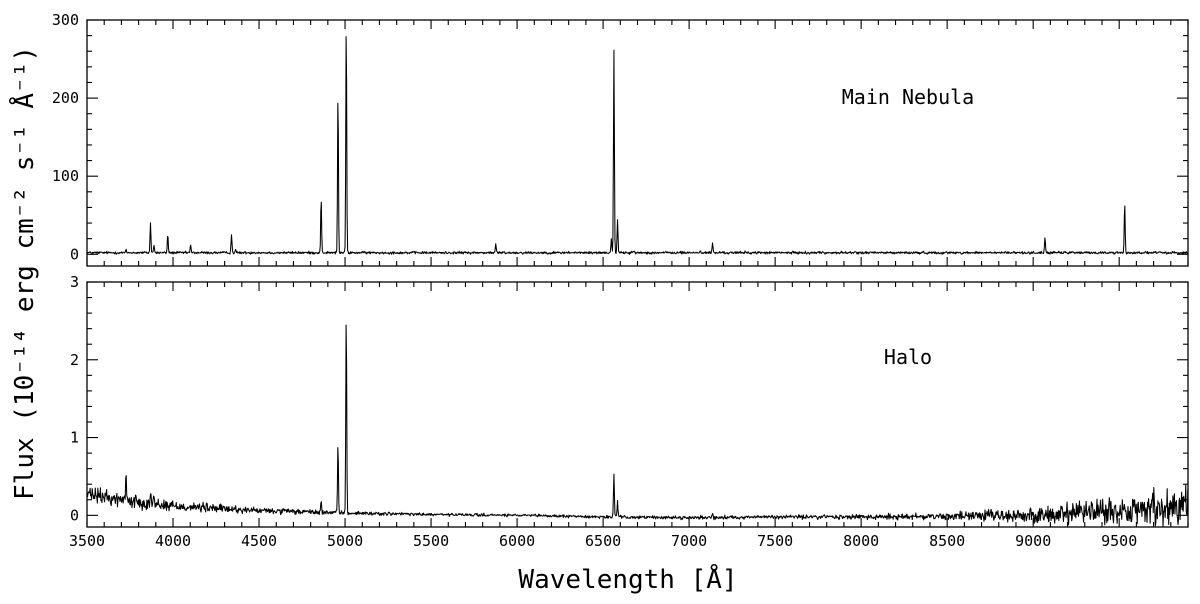  What do you see at coordinates (861, 541) in the screenshot?
I see `x-tick-label: 8000` at bounding box center [861, 541].